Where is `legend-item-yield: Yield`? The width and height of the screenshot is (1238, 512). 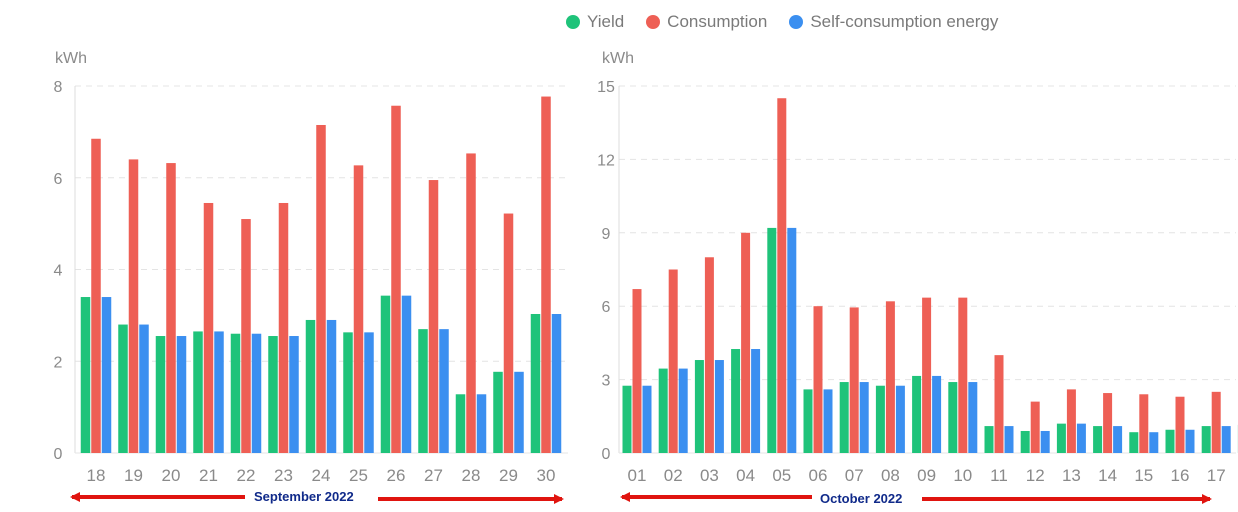 legend-item-yield: Yield is located at coordinates (595, 22).